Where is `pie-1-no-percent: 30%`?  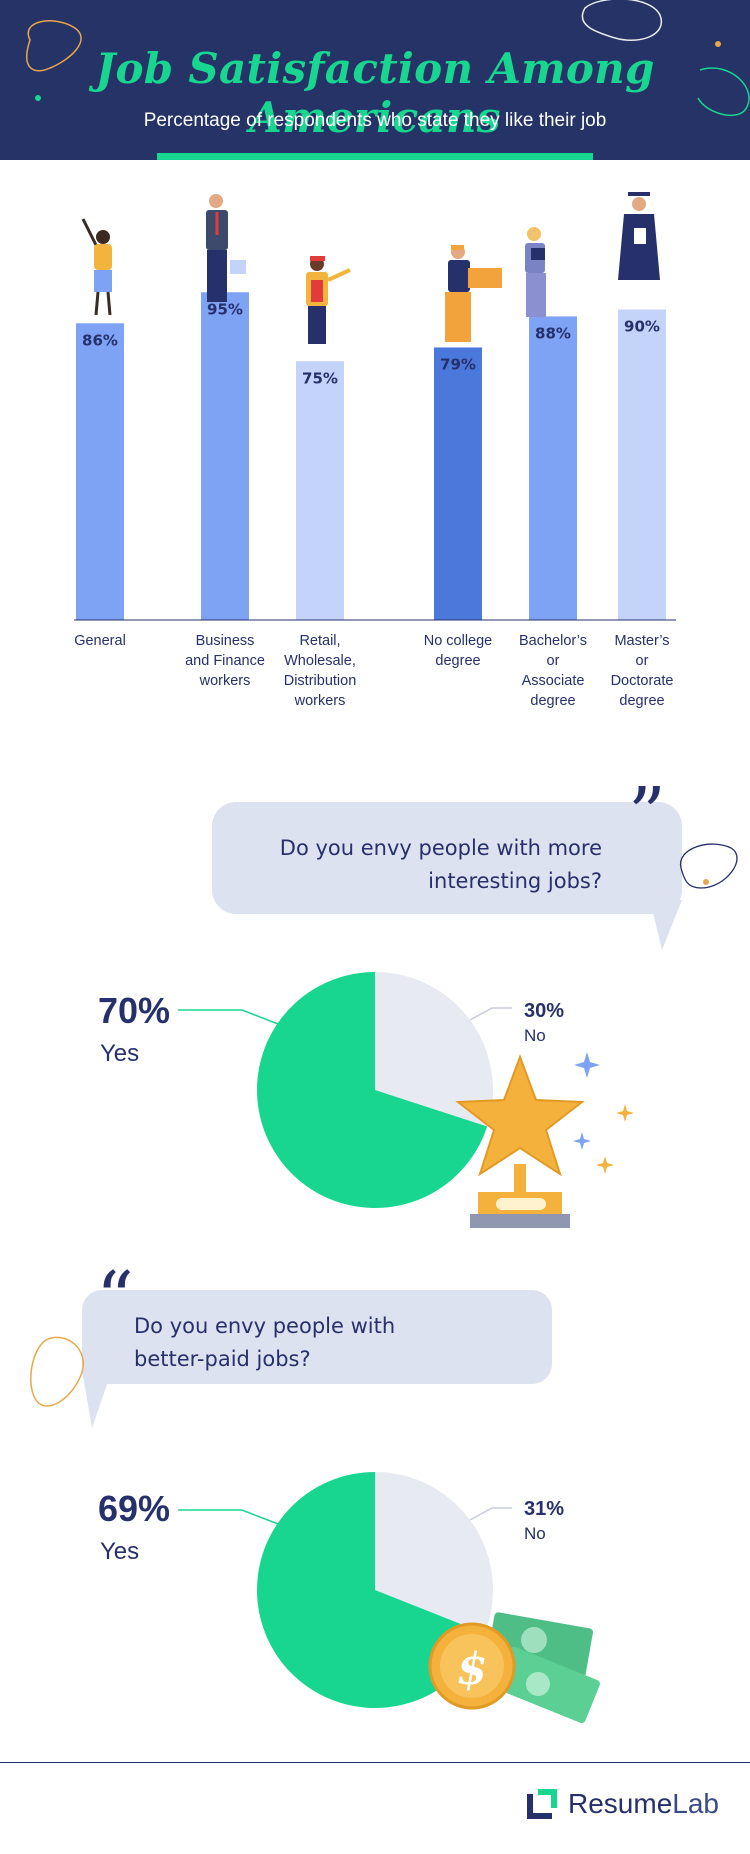
pie-1-no-percent: 30% is located at coordinates (544, 1011).